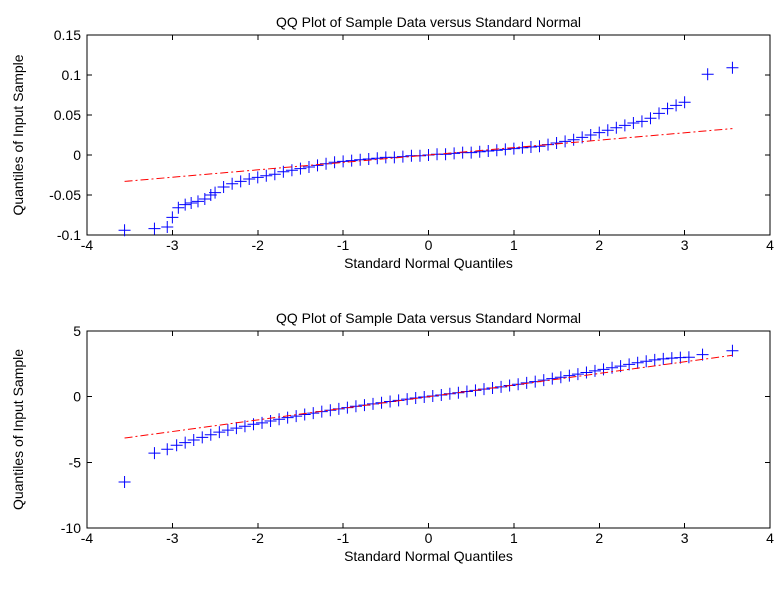  What do you see at coordinates (67, 35) in the screenshot?
I see `y-tick-label: 0.15` at bounding box center [67, 35].